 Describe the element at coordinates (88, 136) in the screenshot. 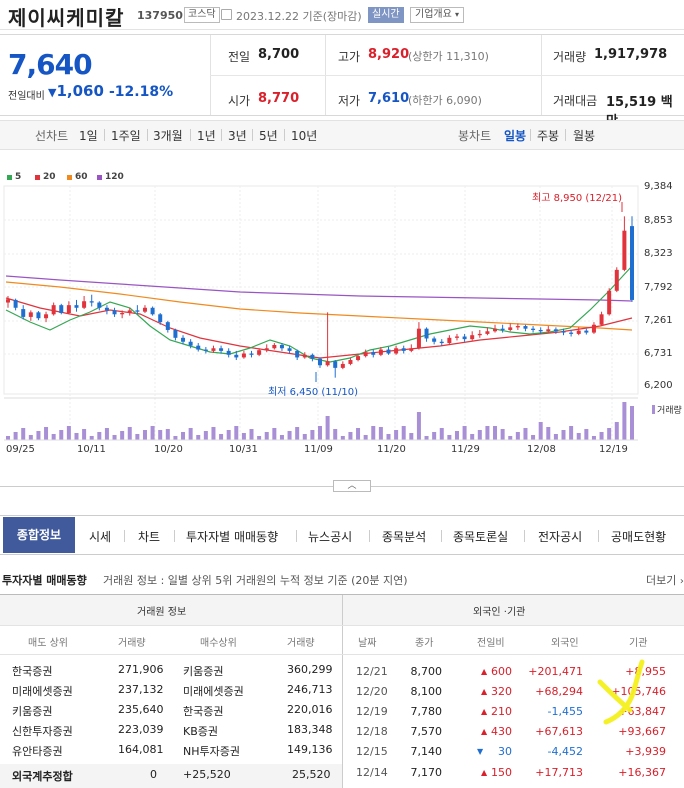

I see `tab-1-day: 1일` at that location.